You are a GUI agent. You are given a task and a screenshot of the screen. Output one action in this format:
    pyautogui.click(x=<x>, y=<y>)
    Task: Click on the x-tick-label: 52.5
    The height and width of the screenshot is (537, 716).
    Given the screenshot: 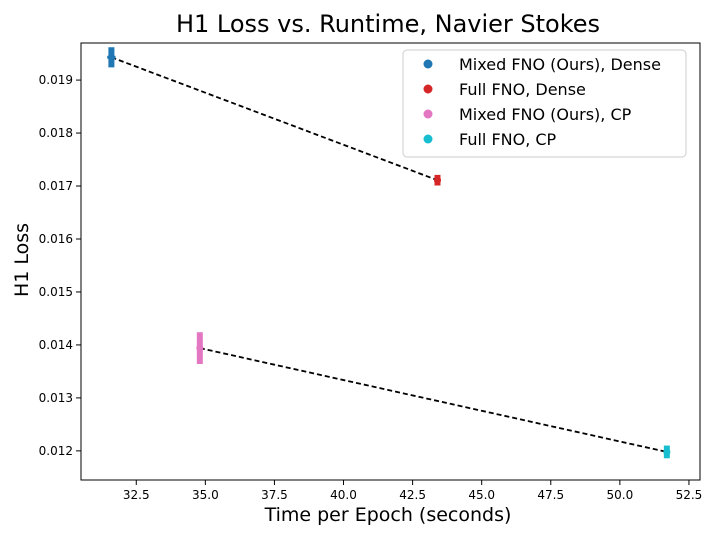 What is the action you would take?
    pyautogui.click(x=689, y=495)
    